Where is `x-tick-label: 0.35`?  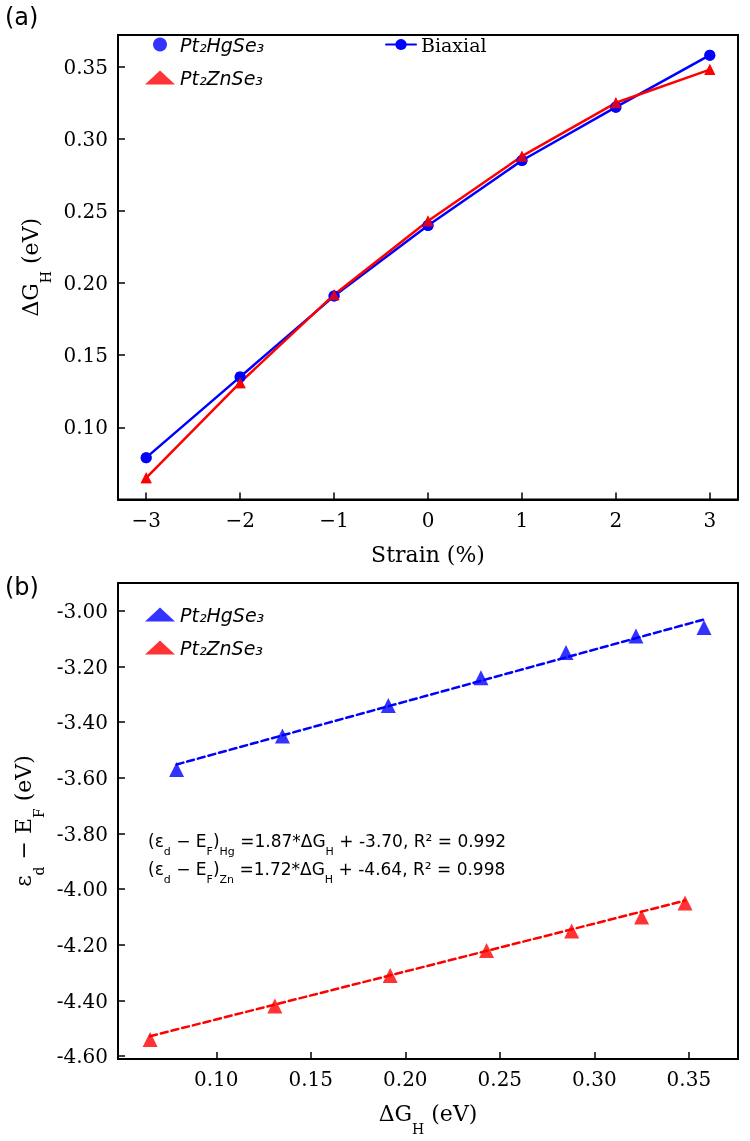 x-tick-label: 0.35 is located at coordinates (689, 1079).